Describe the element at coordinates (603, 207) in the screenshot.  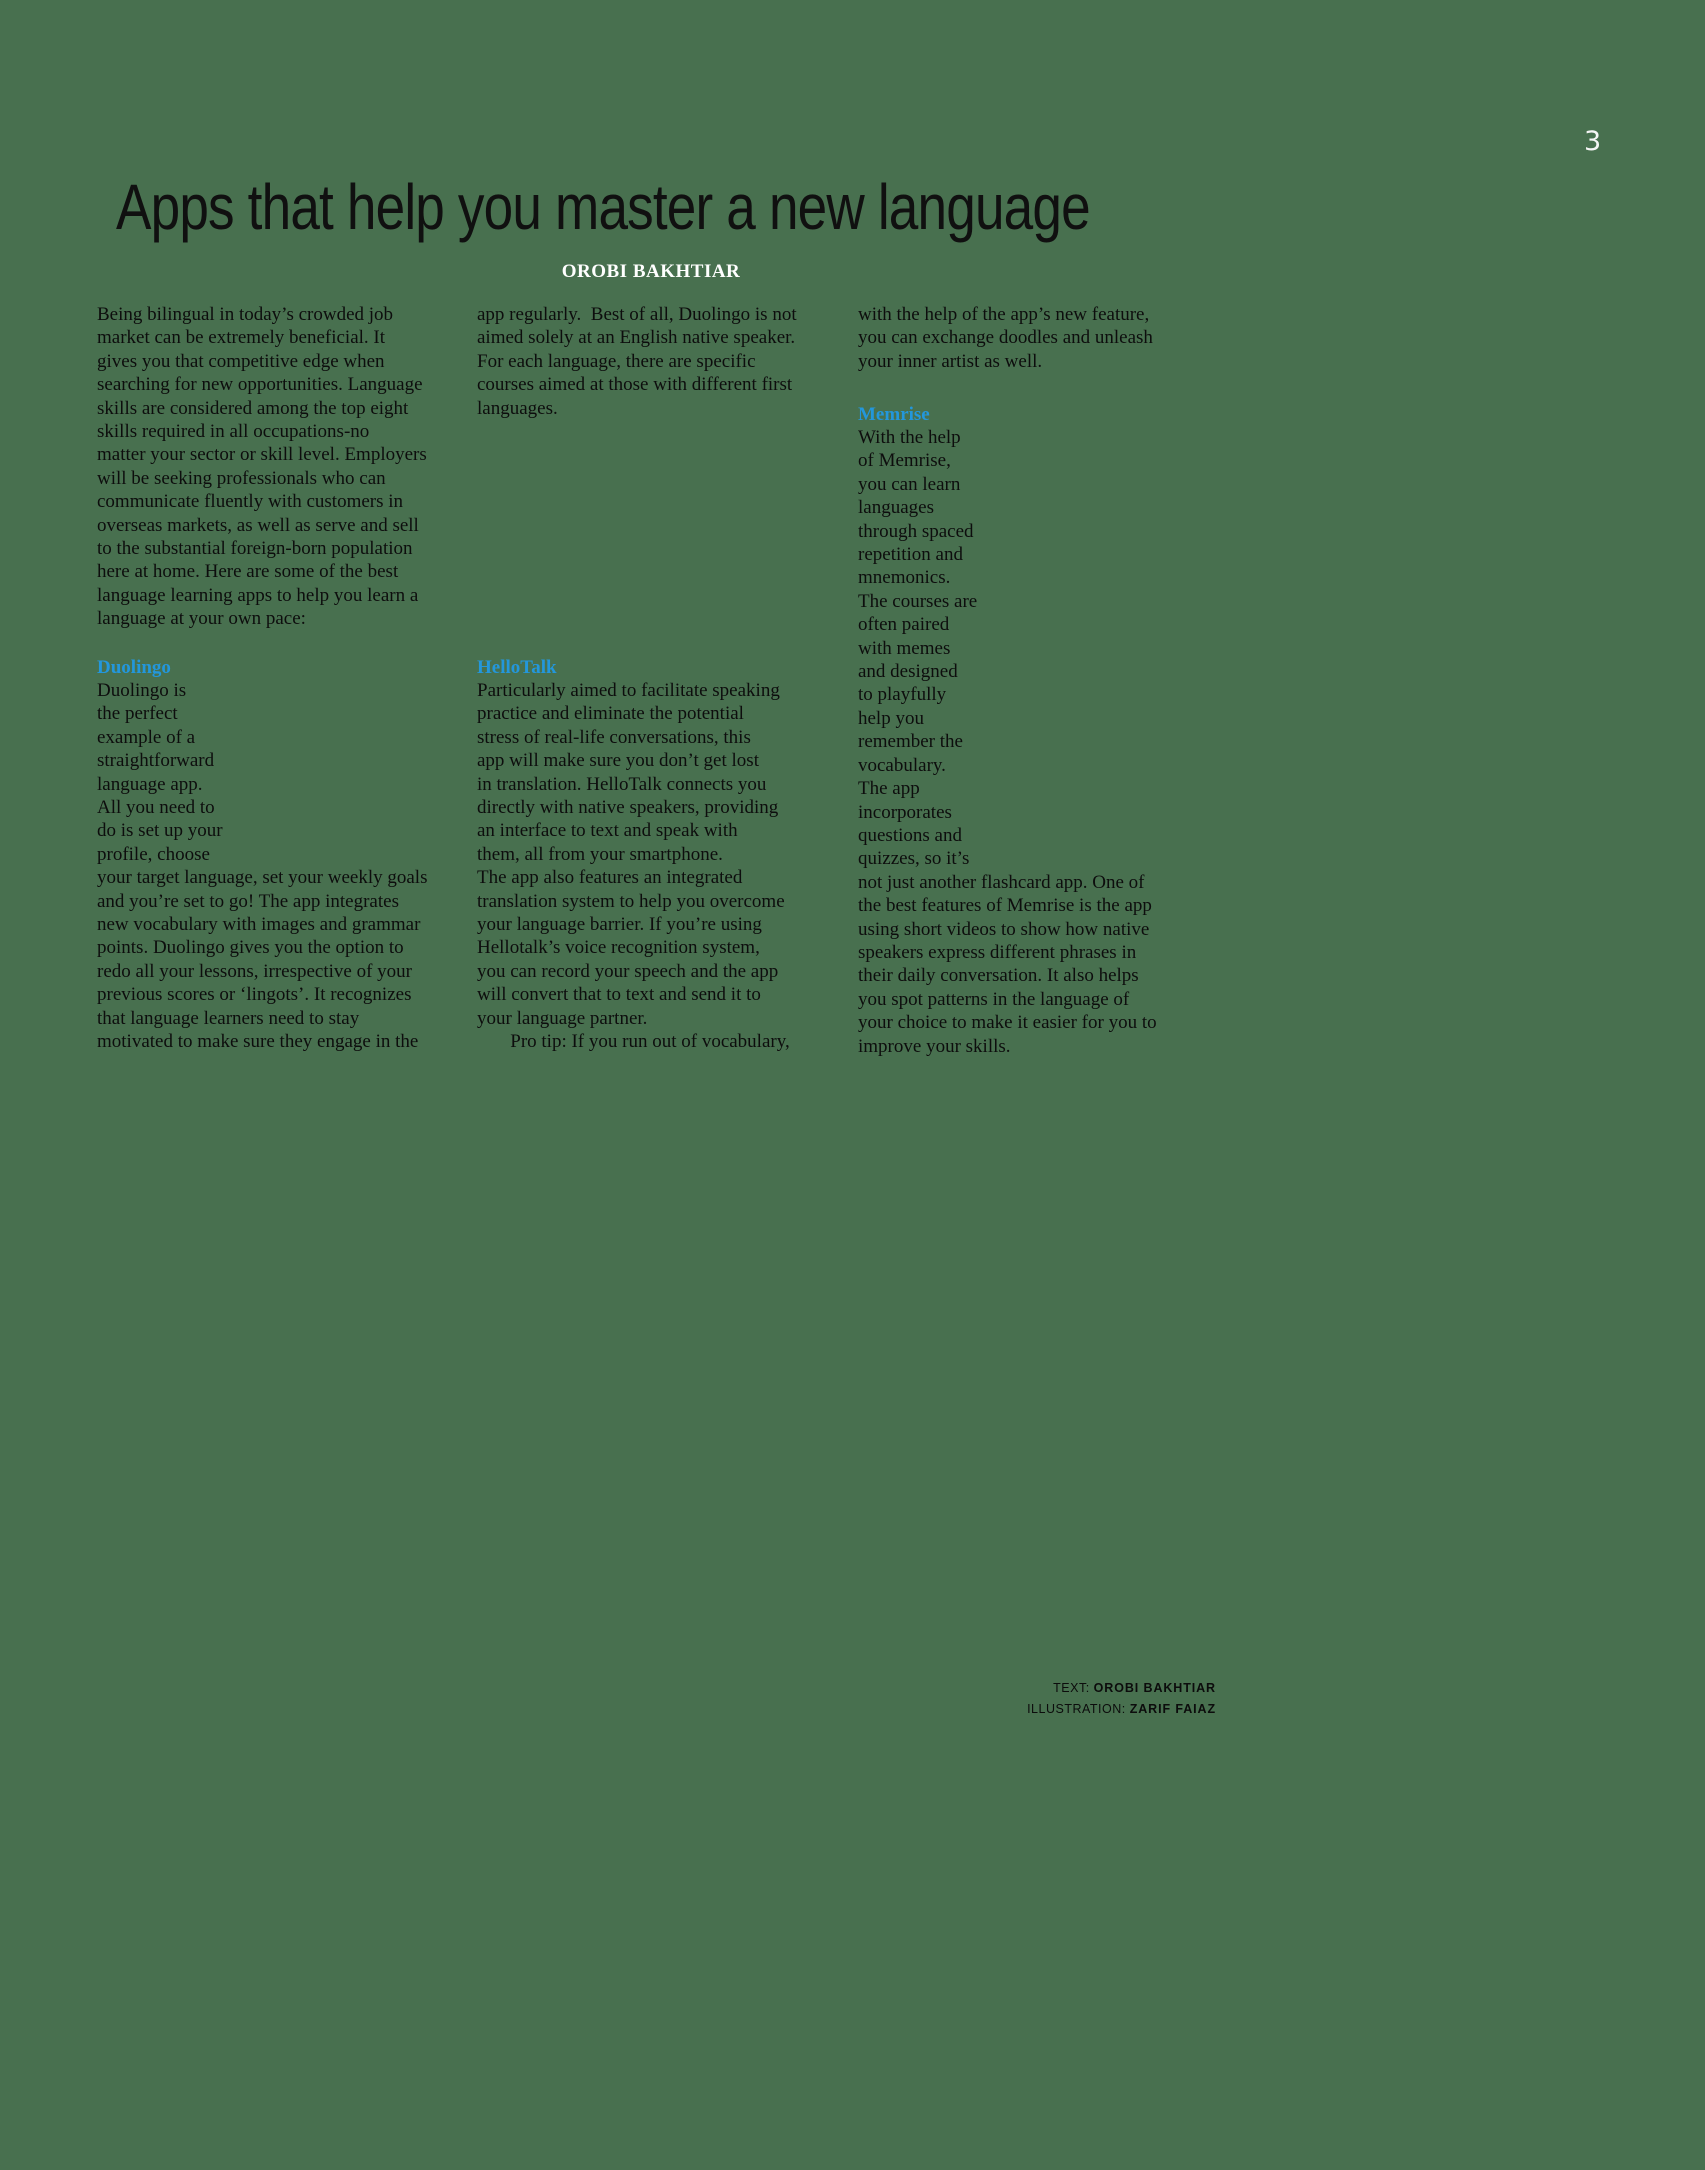
I see `article-title: Apps that help you master a new language` at that location.